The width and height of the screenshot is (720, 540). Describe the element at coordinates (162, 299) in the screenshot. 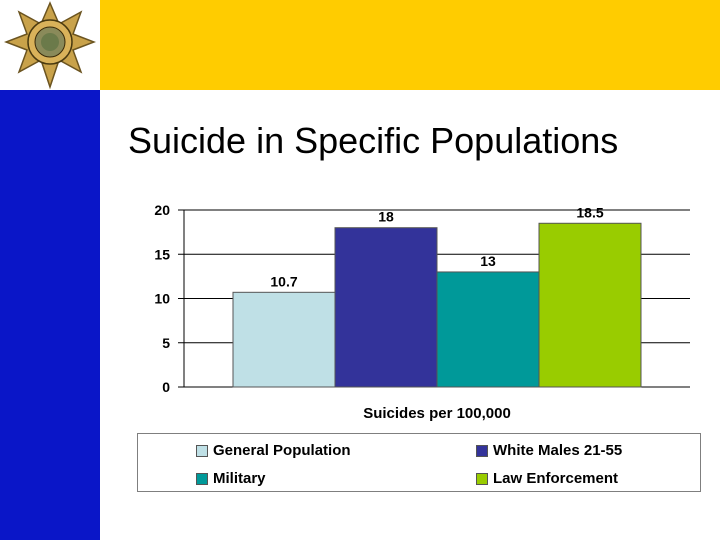

I see `y-tick-label-10: 10` at that location.